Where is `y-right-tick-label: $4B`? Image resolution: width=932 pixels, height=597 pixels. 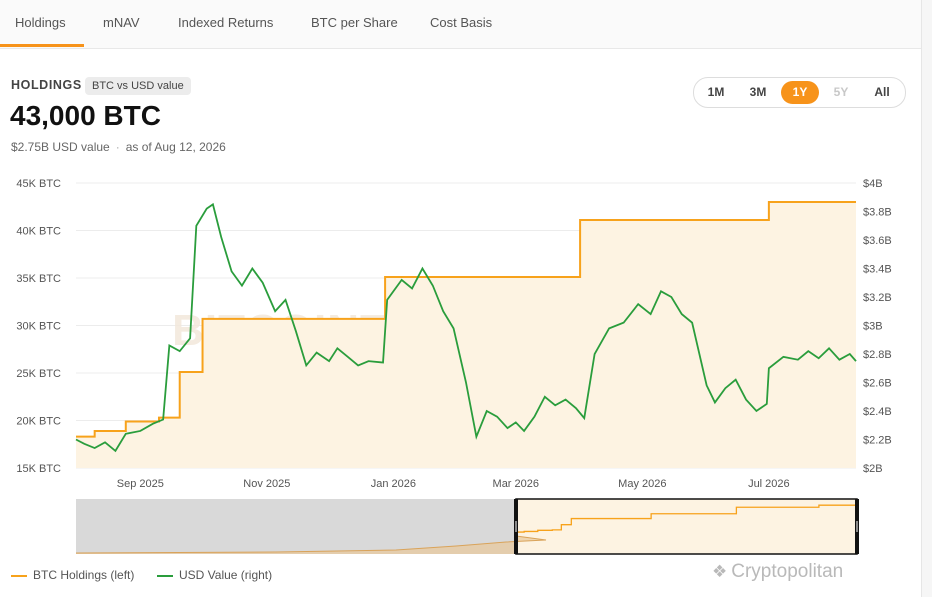
y-right-tick-label: $4B is located at coordinates (873, 184).